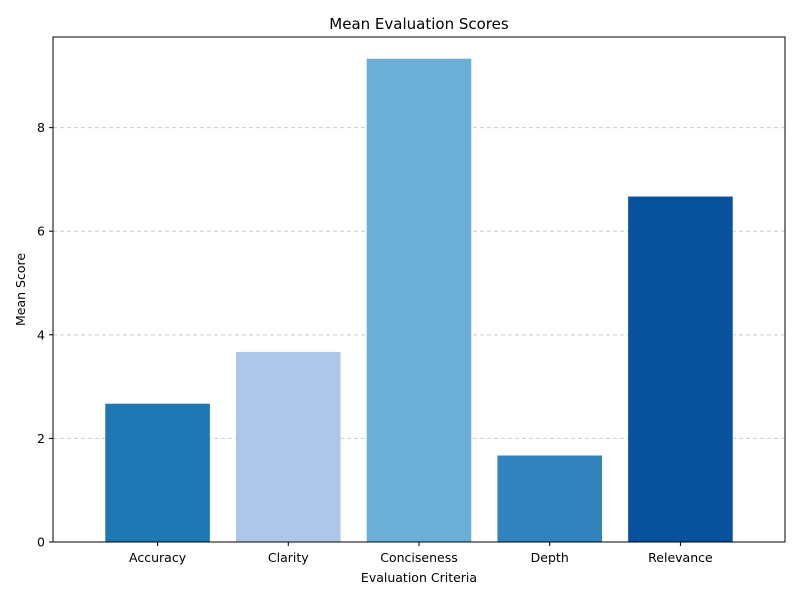 This screenshot has width=800, height=604. Describe the element at coordinates (680, 557) in the screenshot. I see `x-tick-label-relevance: Relevance` at that location.